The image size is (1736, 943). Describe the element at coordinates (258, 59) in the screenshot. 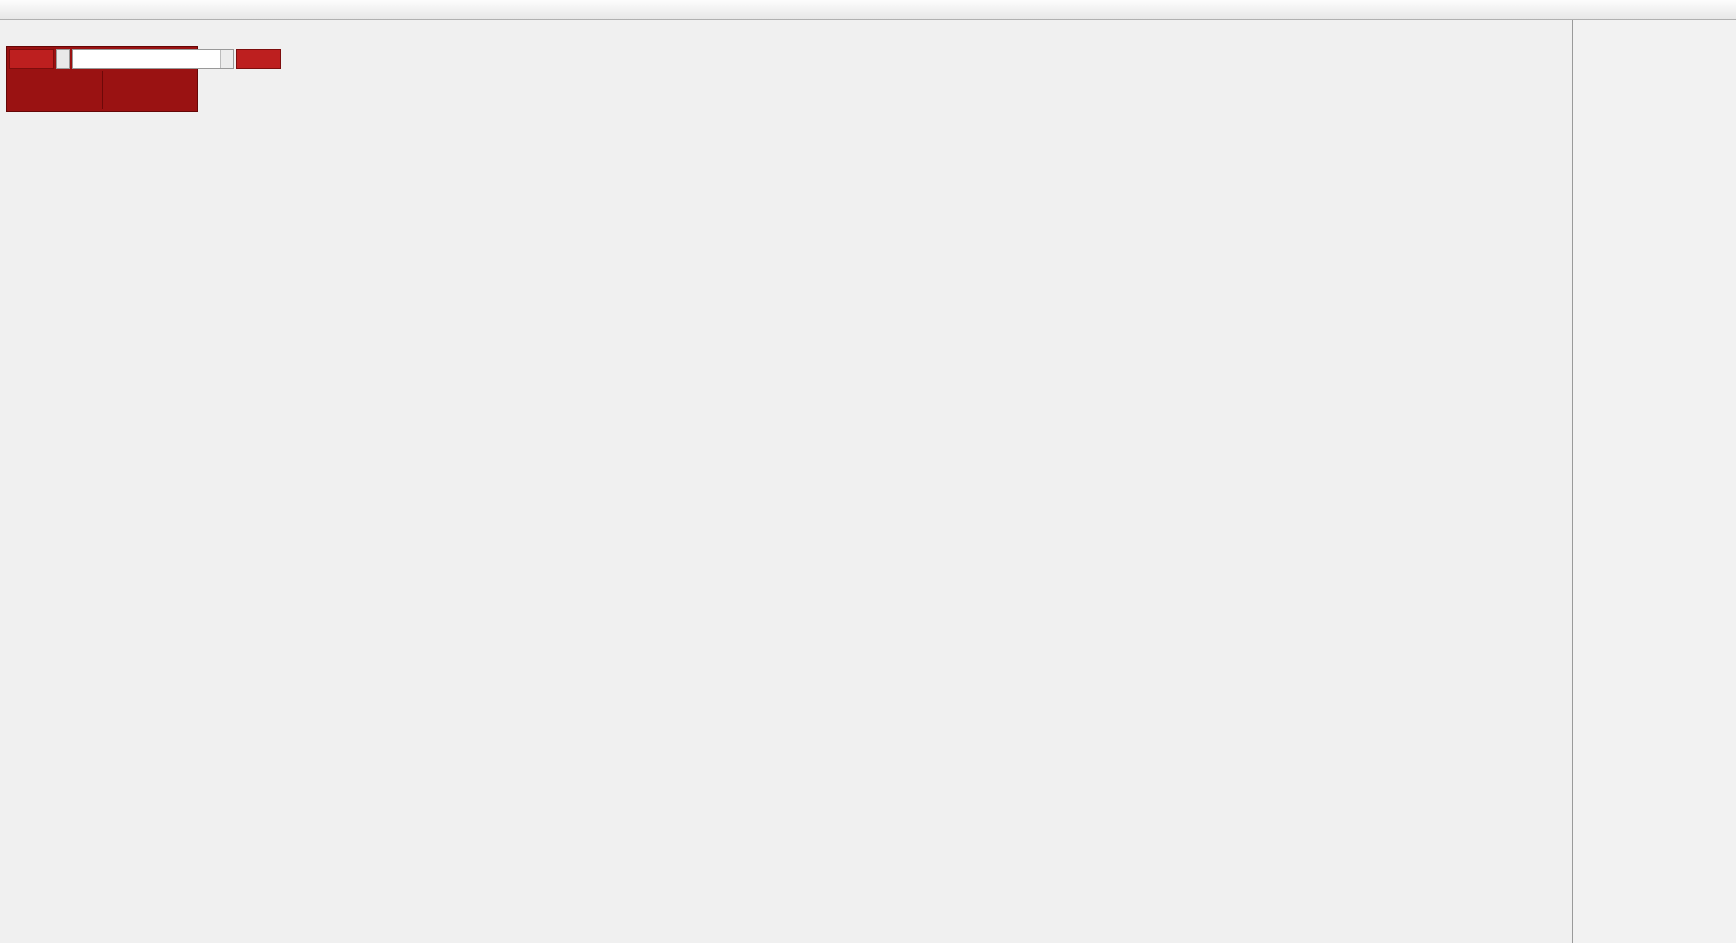

I see `buy-button` at that location.